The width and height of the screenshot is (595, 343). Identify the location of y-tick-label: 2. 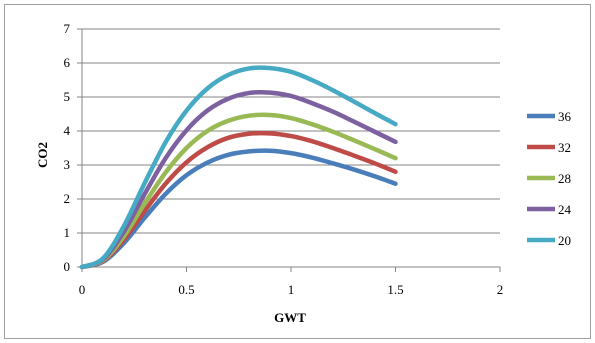
(67, 198).